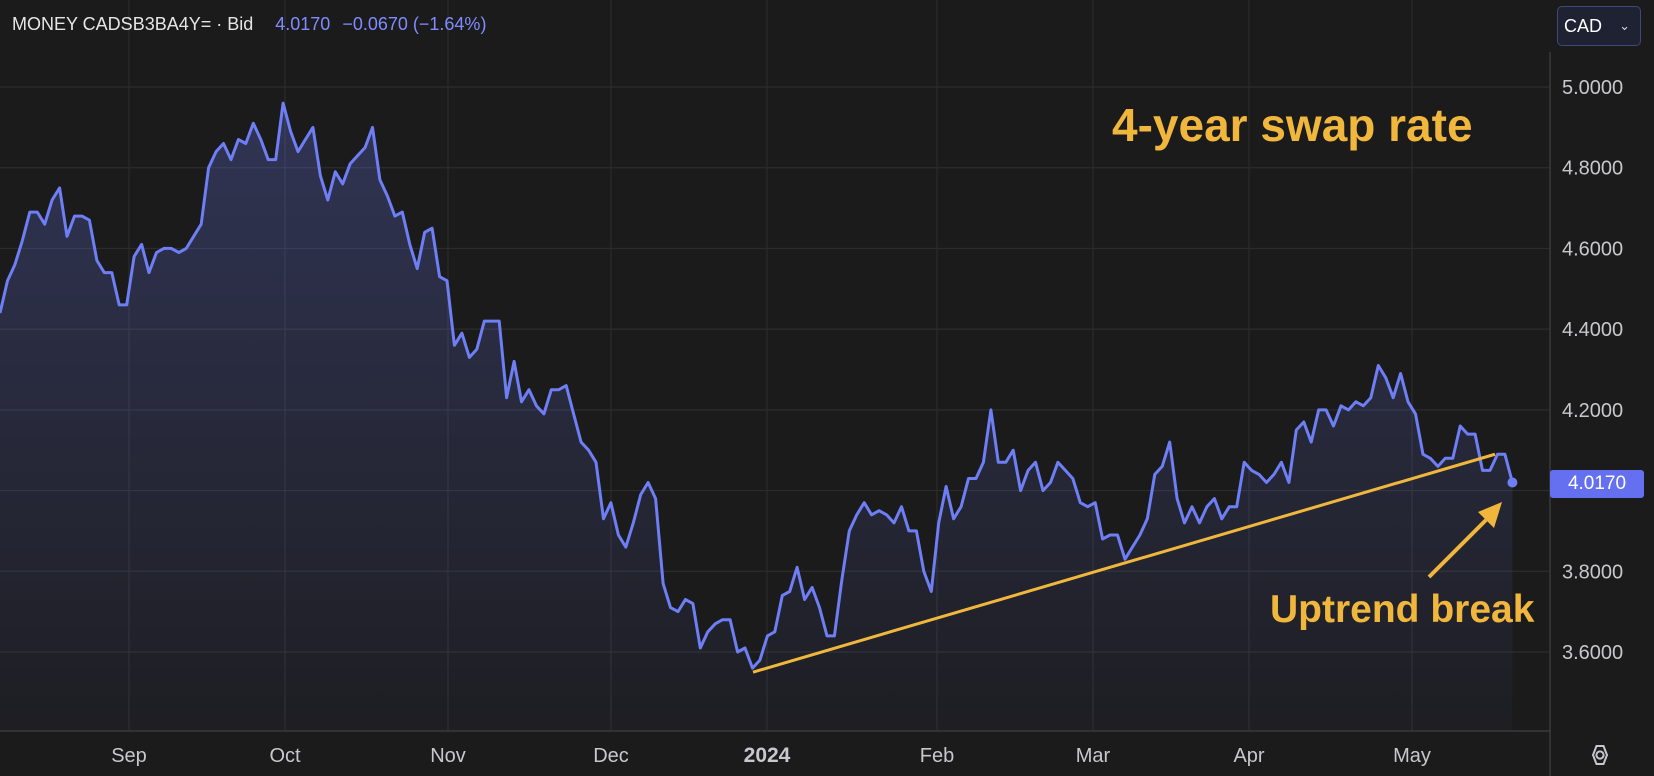 This screenshot has height=776, width=1654. What do you see at coordinates (1124, 563) in the screenshot?
I see `trendline` at bounding box center [1124, 563].